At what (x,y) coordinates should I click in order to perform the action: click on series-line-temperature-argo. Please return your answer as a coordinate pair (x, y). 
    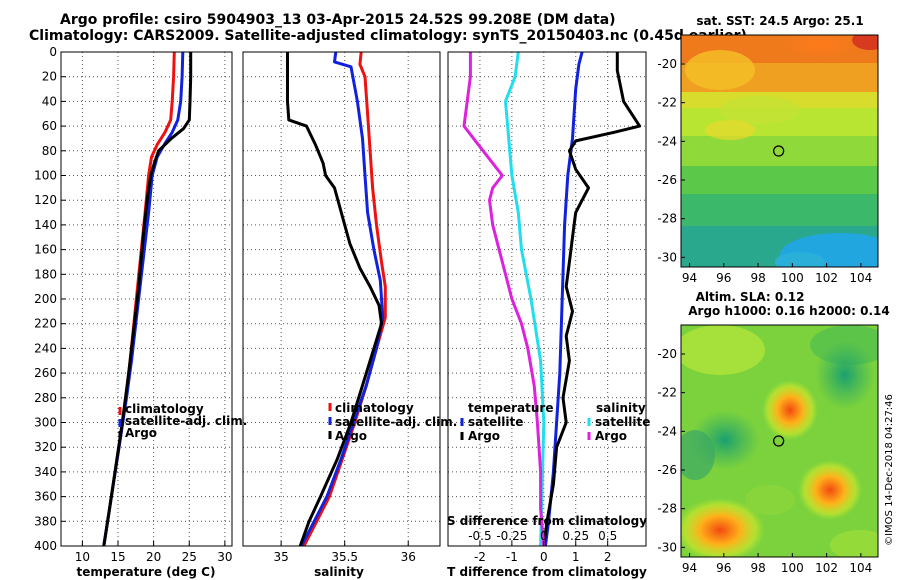
    Looking at the image, I should click on (592, 299).